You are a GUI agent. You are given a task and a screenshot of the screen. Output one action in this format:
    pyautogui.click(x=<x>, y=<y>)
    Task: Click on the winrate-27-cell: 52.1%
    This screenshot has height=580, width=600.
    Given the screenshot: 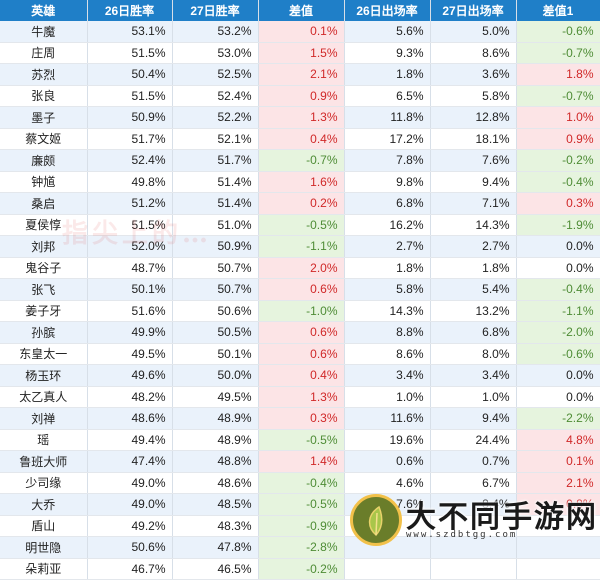 What is the action you would take?
    pyautogui.click(x=215, y=139)
    